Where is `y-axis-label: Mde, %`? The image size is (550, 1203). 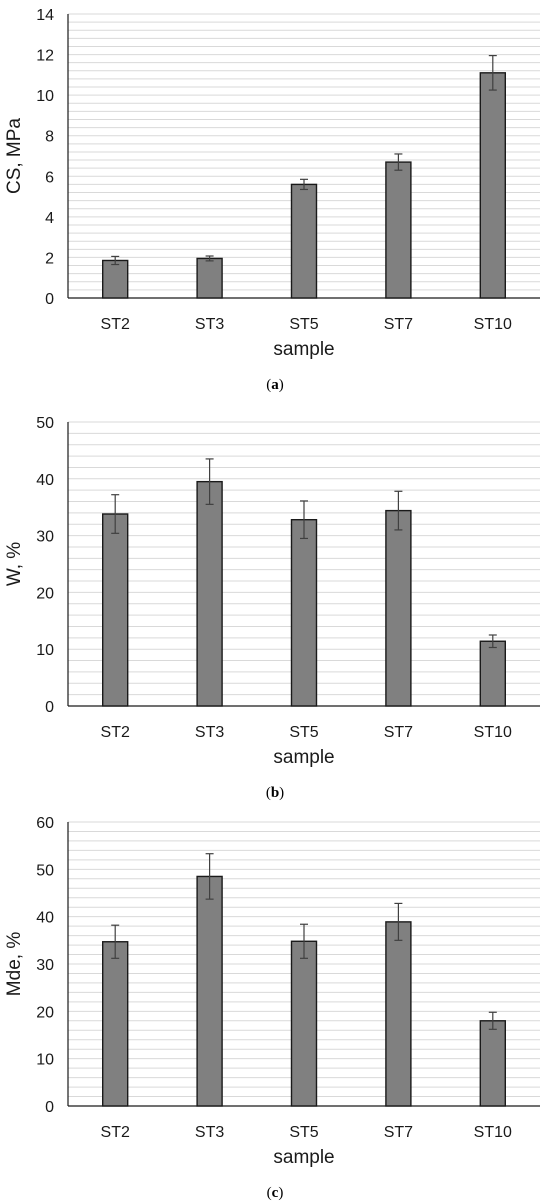 y-axis-label: Mde, % is located at coordinates (14, 964).